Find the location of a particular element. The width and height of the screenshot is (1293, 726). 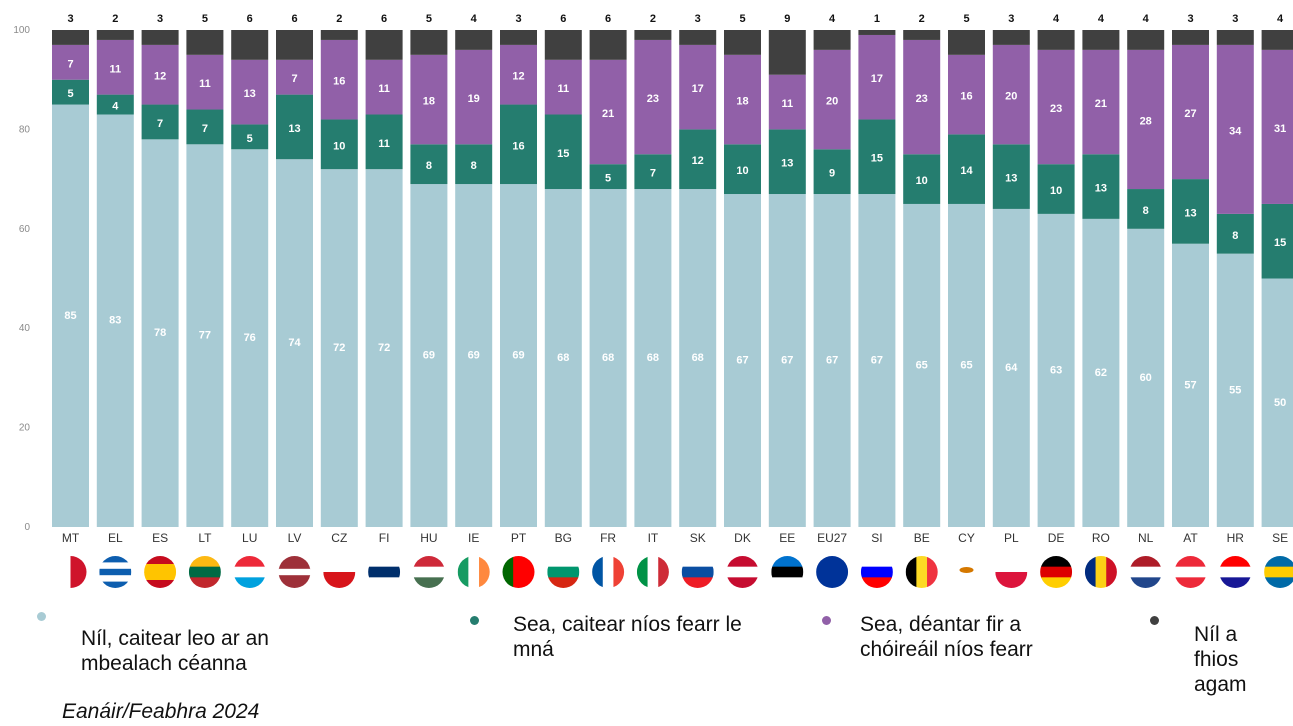

data-label: 28 is located at coordinates (1146, 121).